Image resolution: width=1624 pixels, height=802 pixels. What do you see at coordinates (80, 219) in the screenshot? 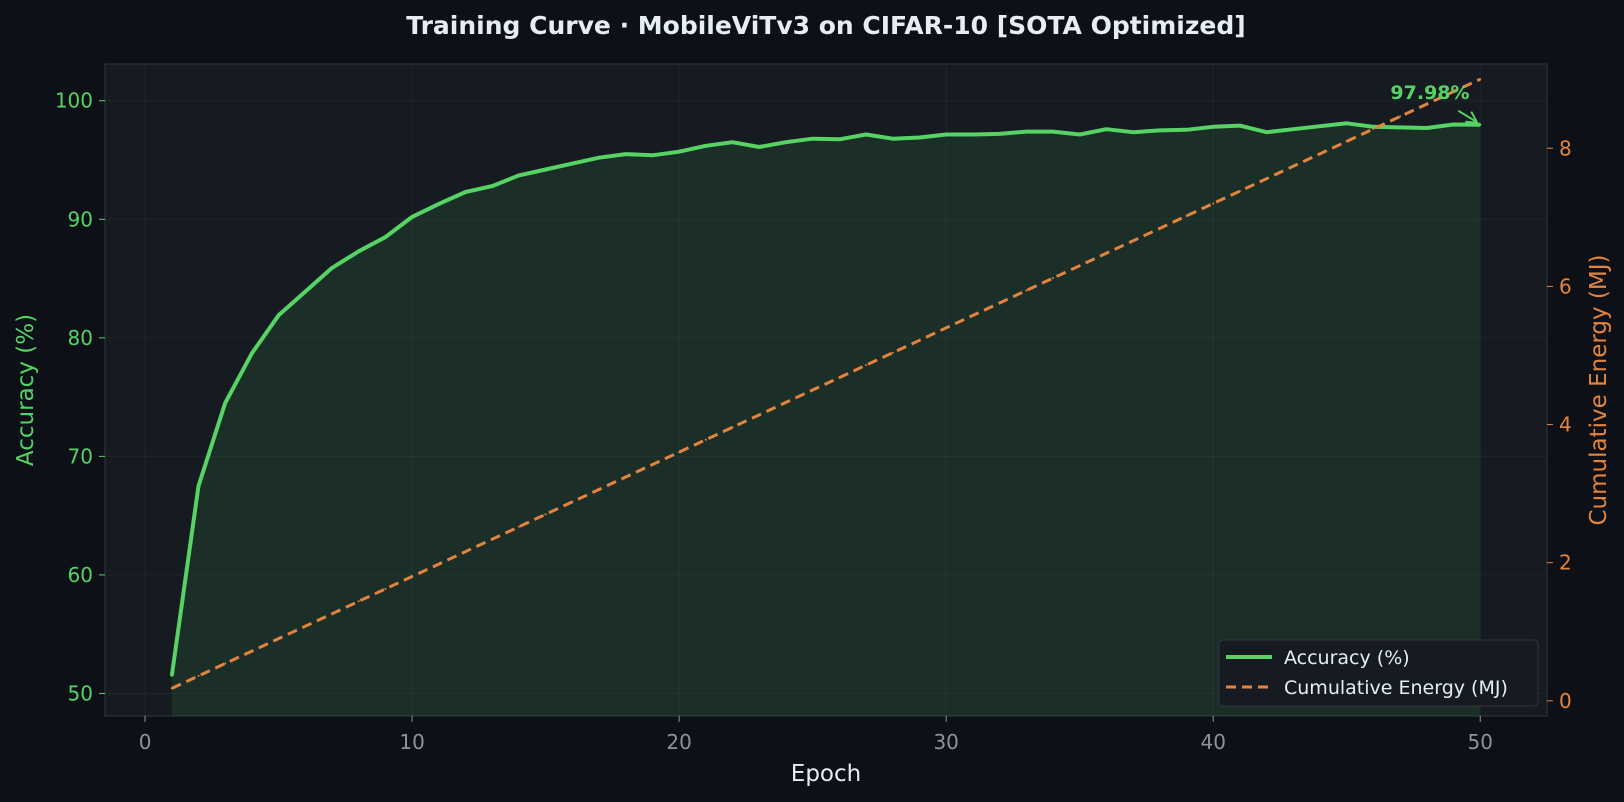
I see `left-tick-label: 90` at bounding box center [80, 219].